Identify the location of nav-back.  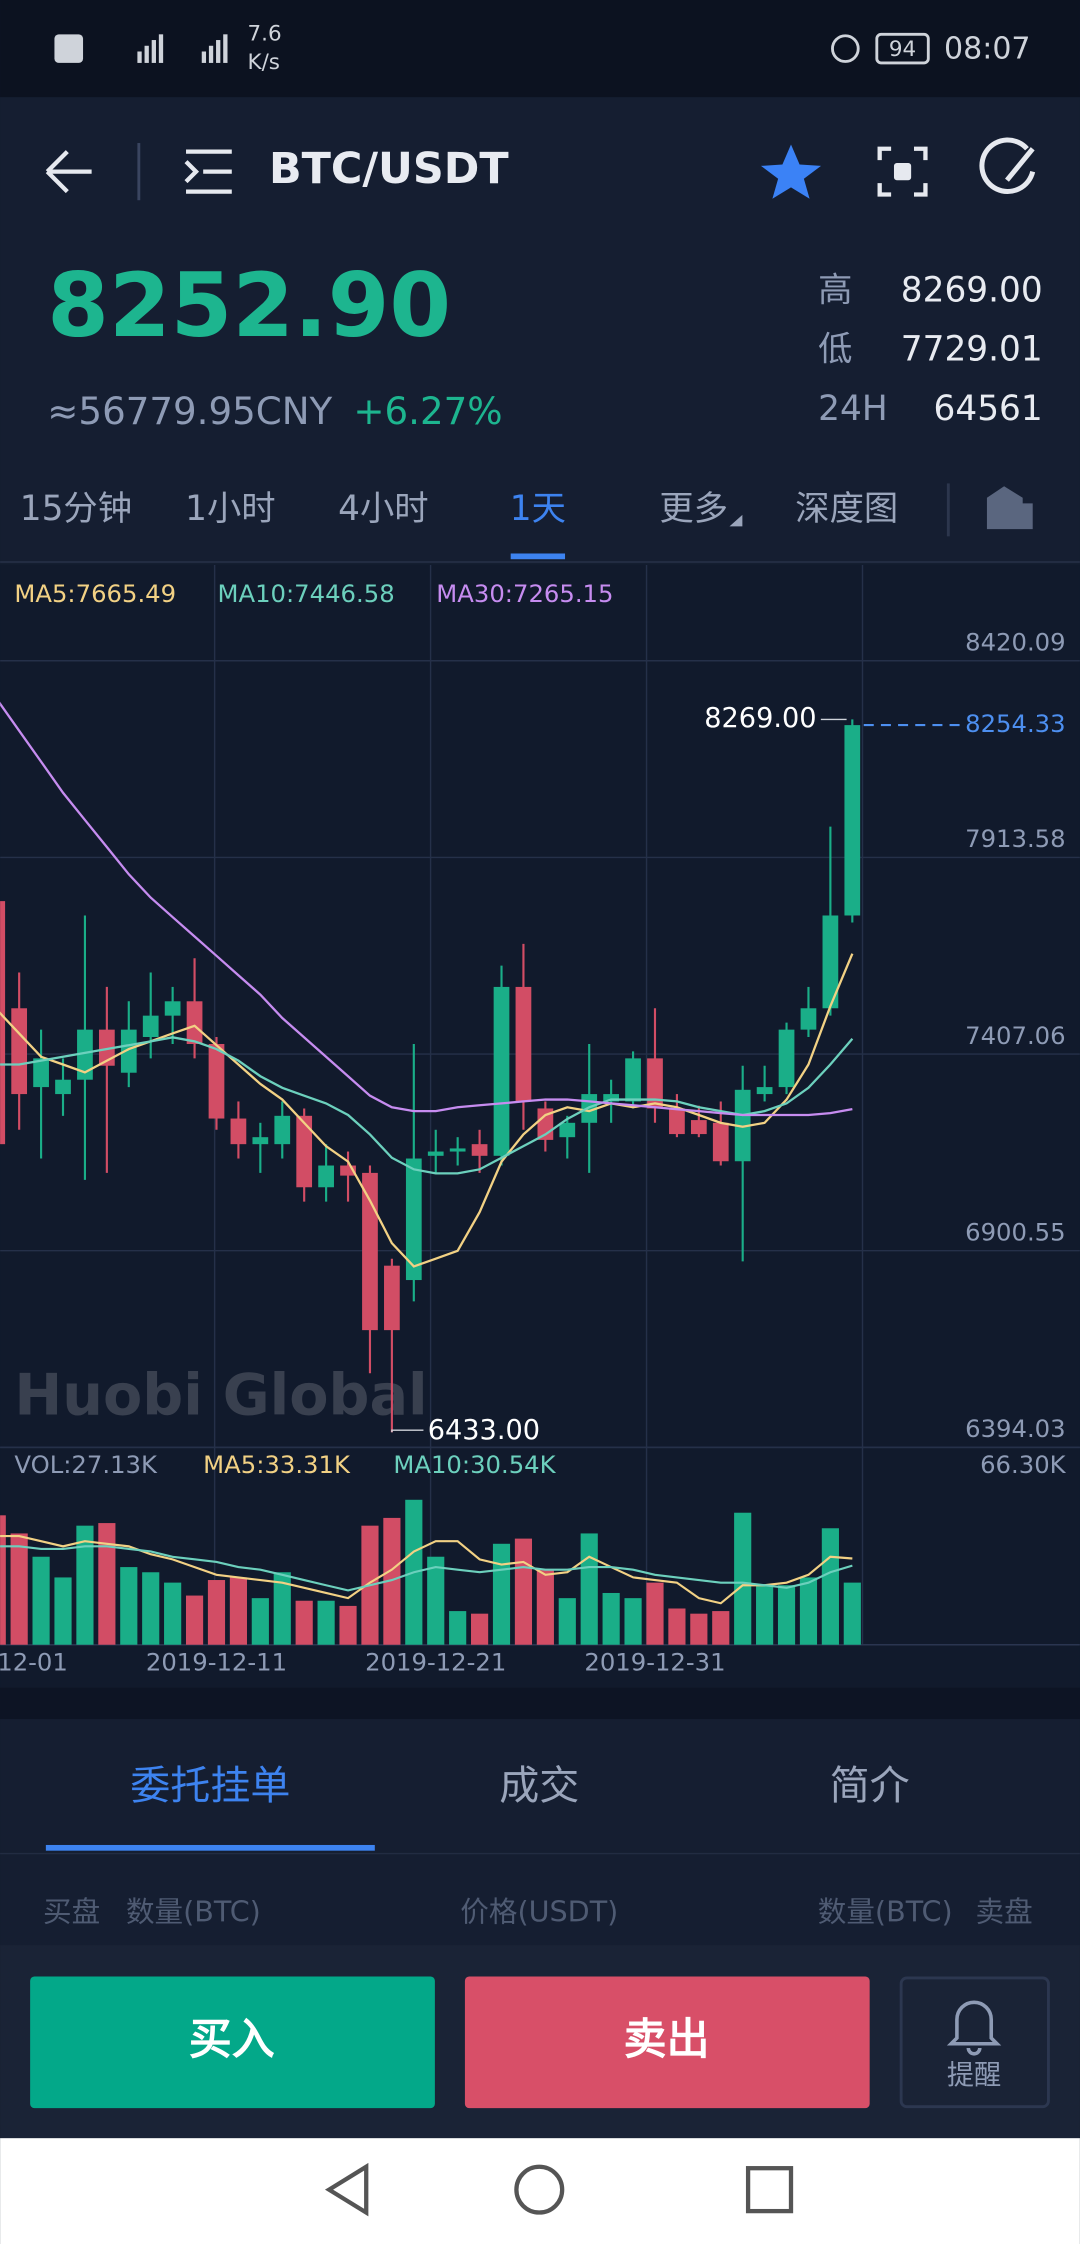
(346, 2189).